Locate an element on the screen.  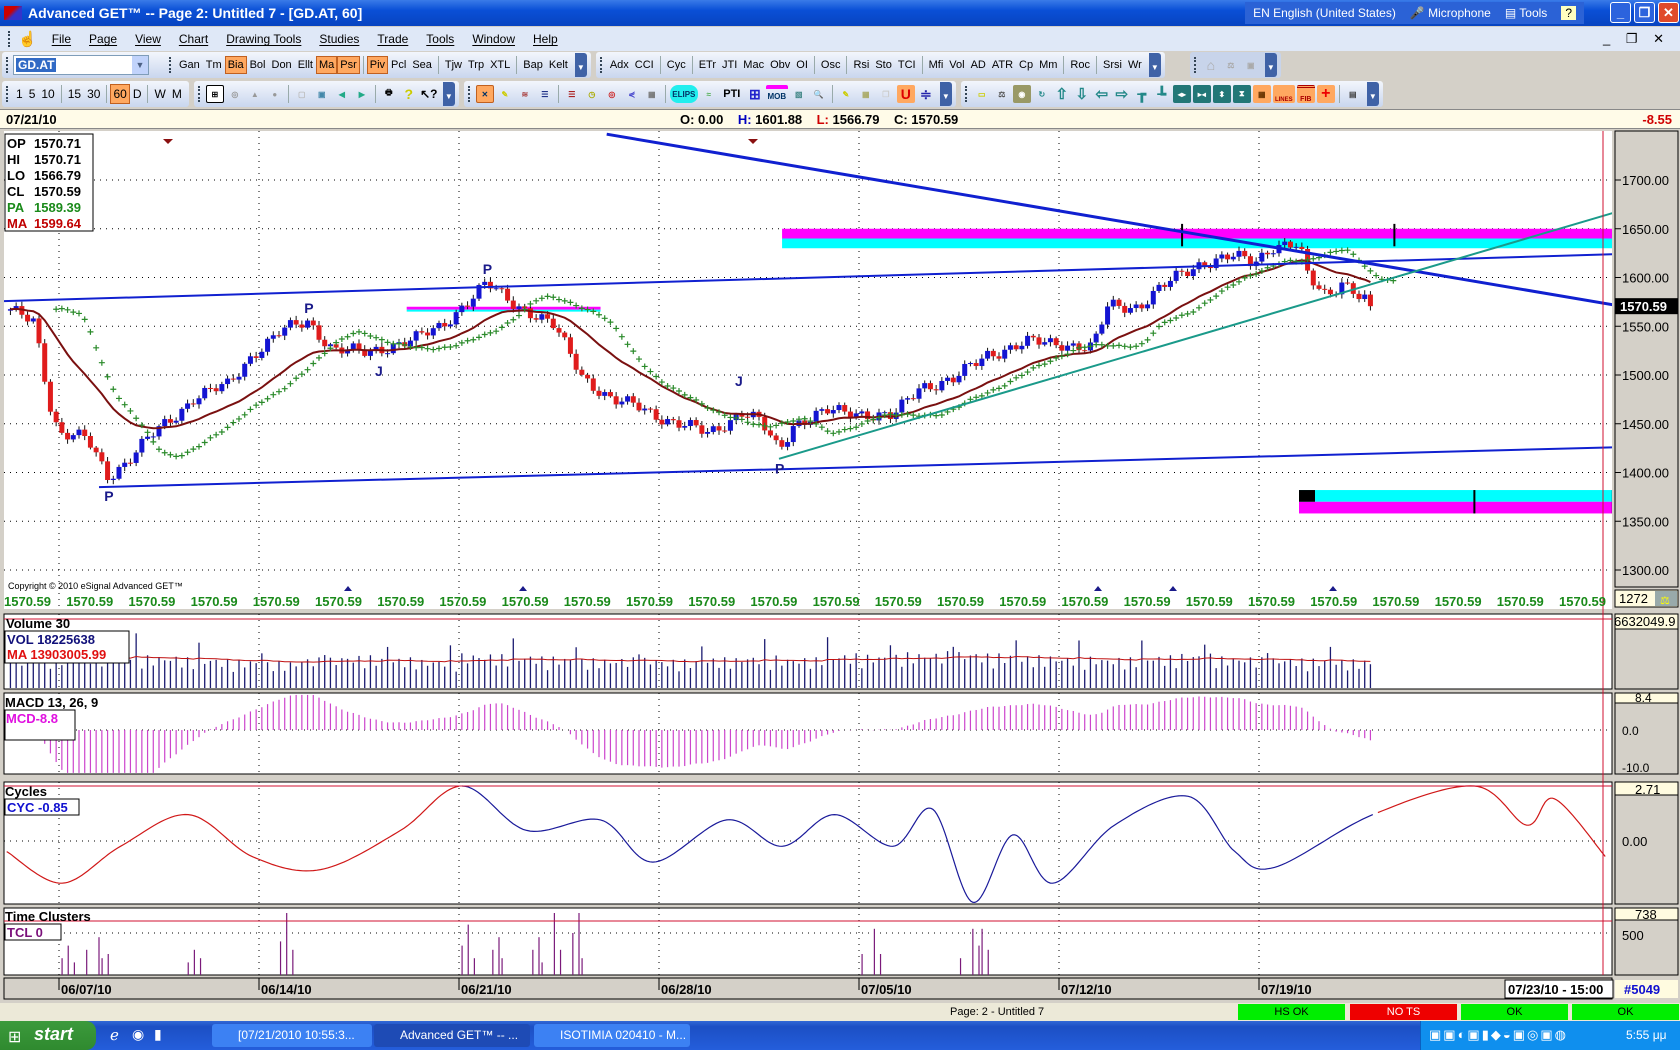
toolbar-button-adx: Adx is located at coordinates (619, 65).